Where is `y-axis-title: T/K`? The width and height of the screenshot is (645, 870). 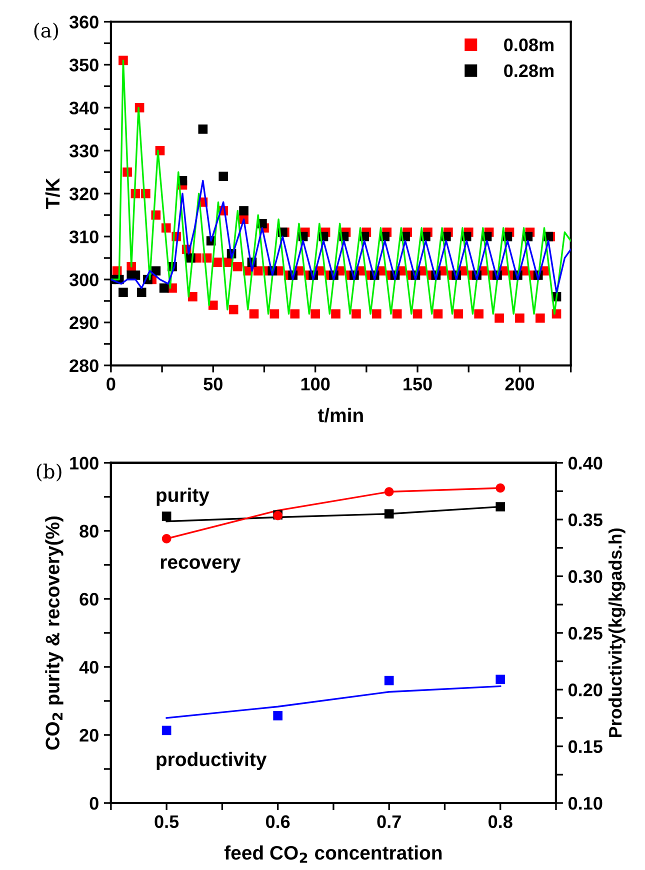
y-axis-title: T/K is located at coordinates (52, 194).